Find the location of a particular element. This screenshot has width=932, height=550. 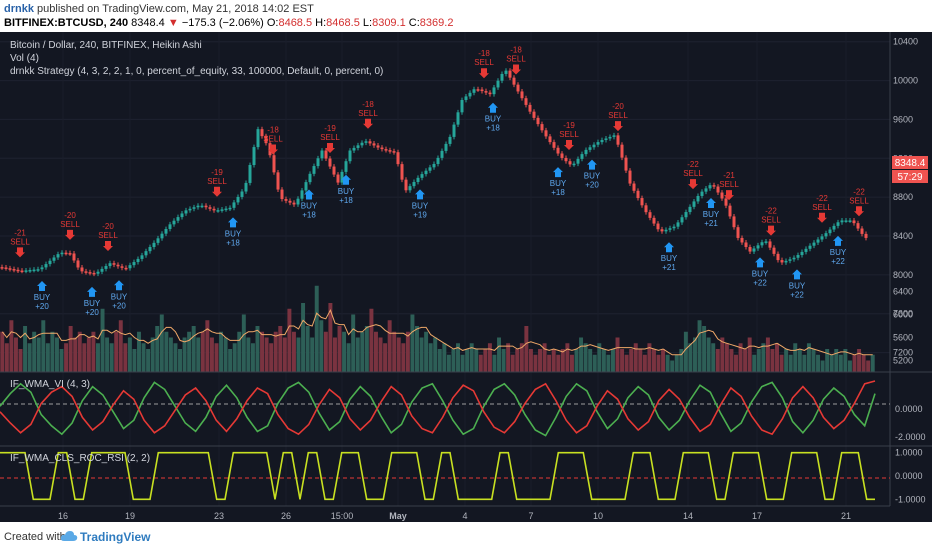

rsi-pane-title: IF_WMA_CLS_ROC_RSI (2, 2) is located at coordinates (80, 458).